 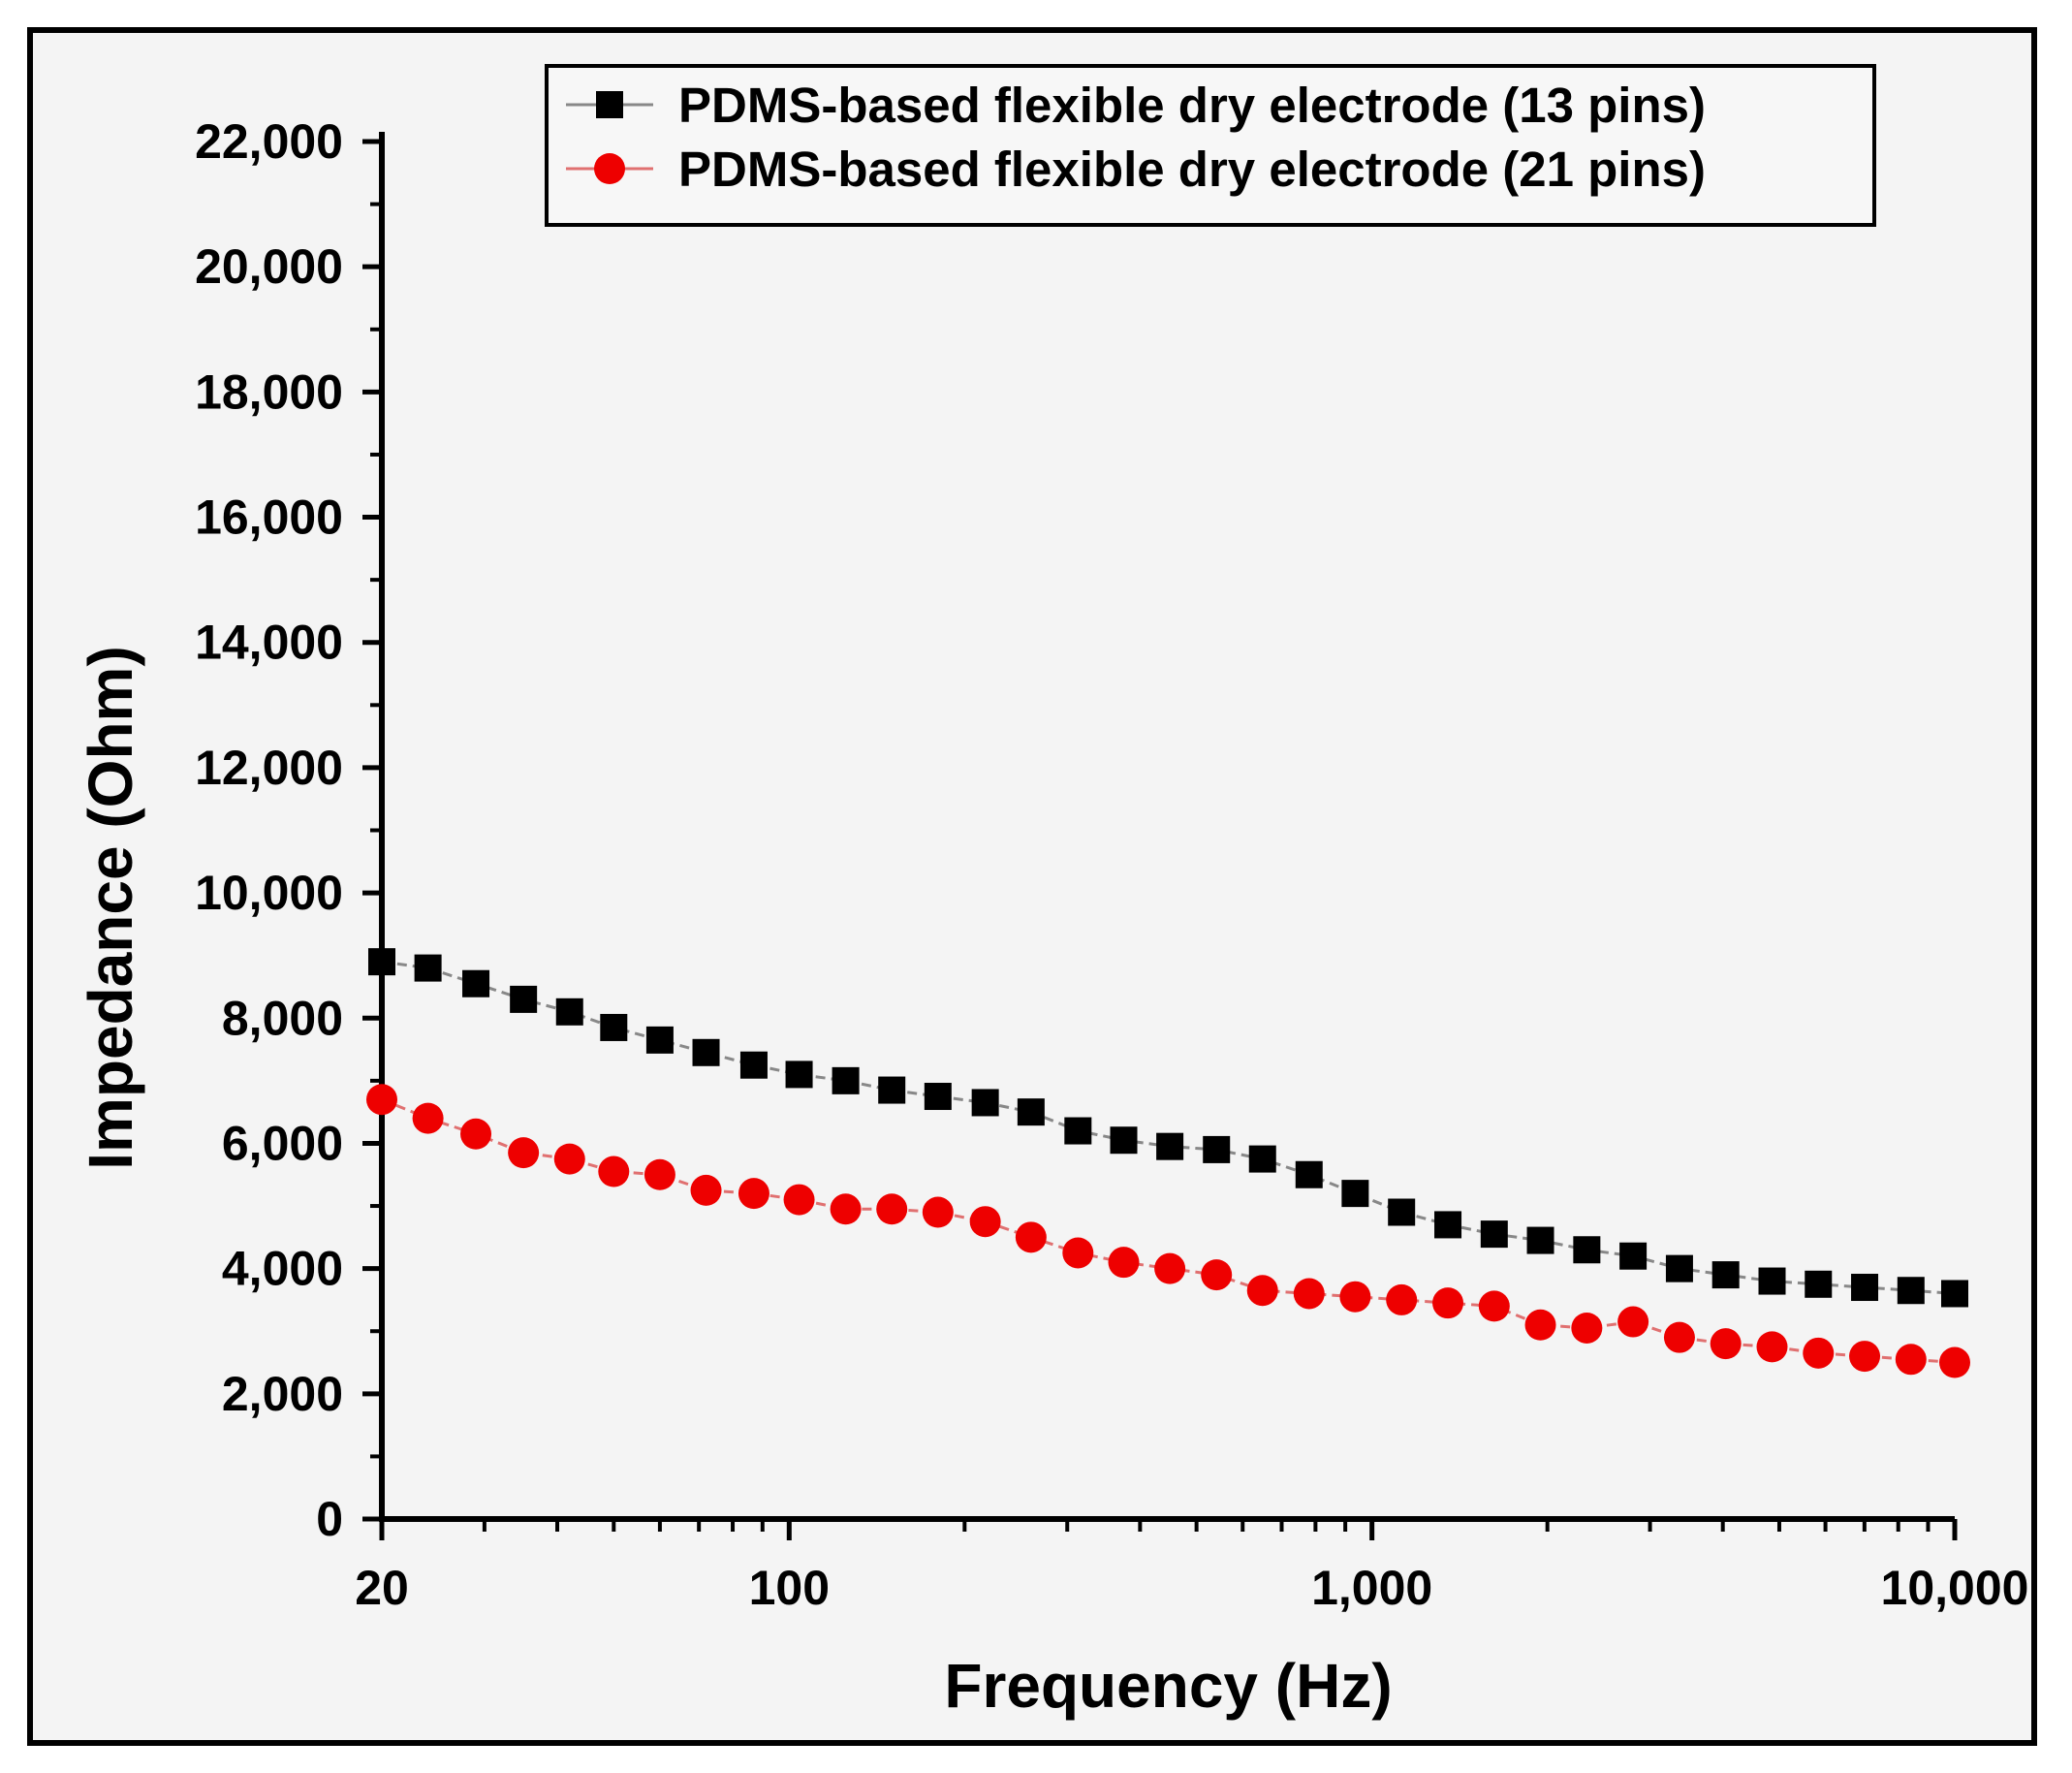 I want to click on legend-box, so click(x=1210, y=145).